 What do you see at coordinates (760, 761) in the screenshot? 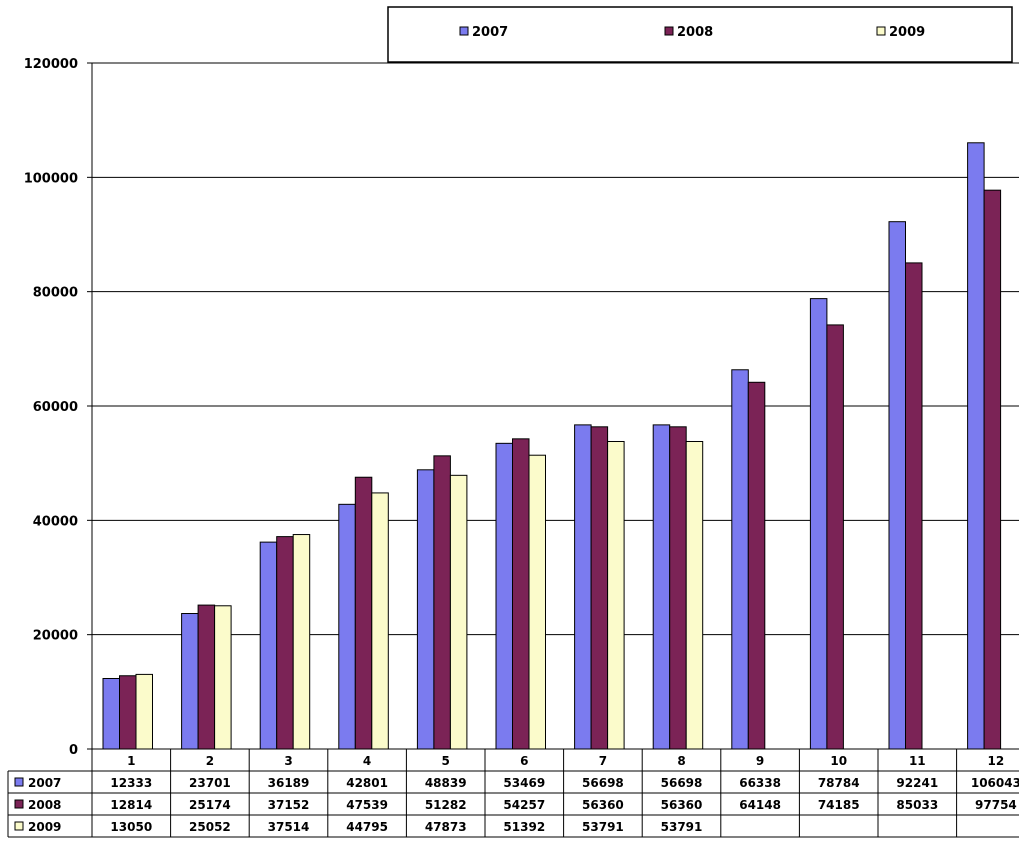
I see `x-category-label: 9` at bounding box center [760, 761].